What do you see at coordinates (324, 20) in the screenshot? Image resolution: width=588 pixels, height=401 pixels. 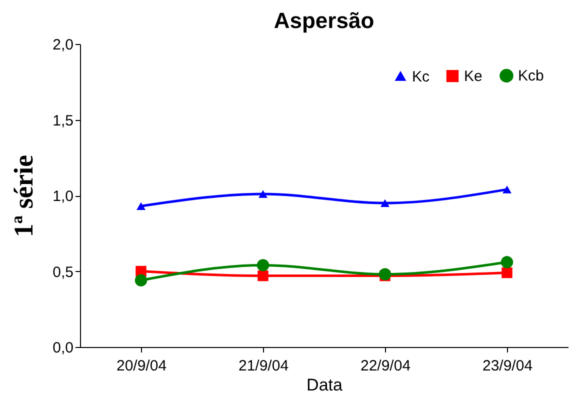 I see `chart-title: Aspersão` at bounding box center [324, 20].